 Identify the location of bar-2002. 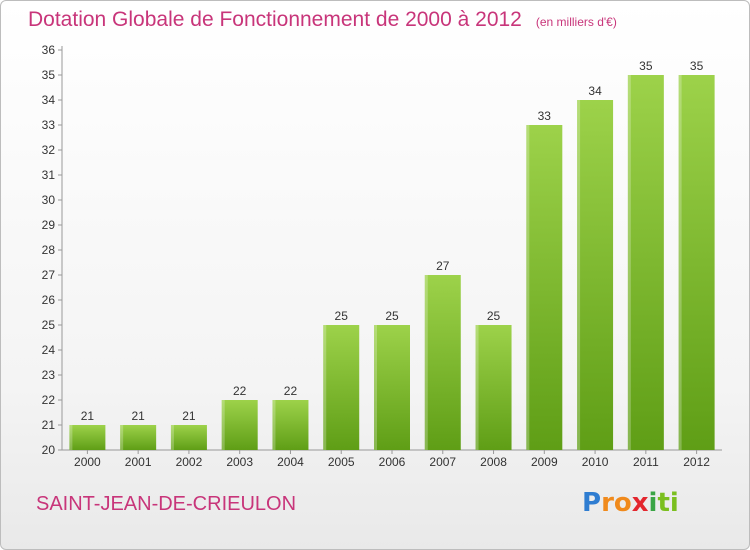
(188, 437).